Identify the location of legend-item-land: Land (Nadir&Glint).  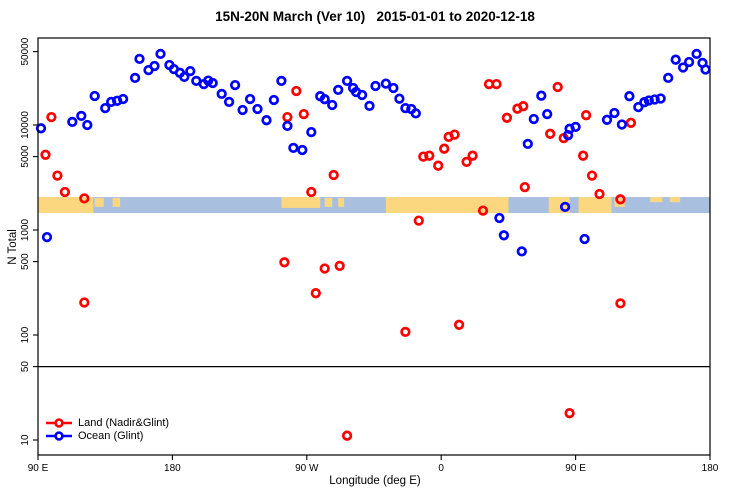
(107, 422).